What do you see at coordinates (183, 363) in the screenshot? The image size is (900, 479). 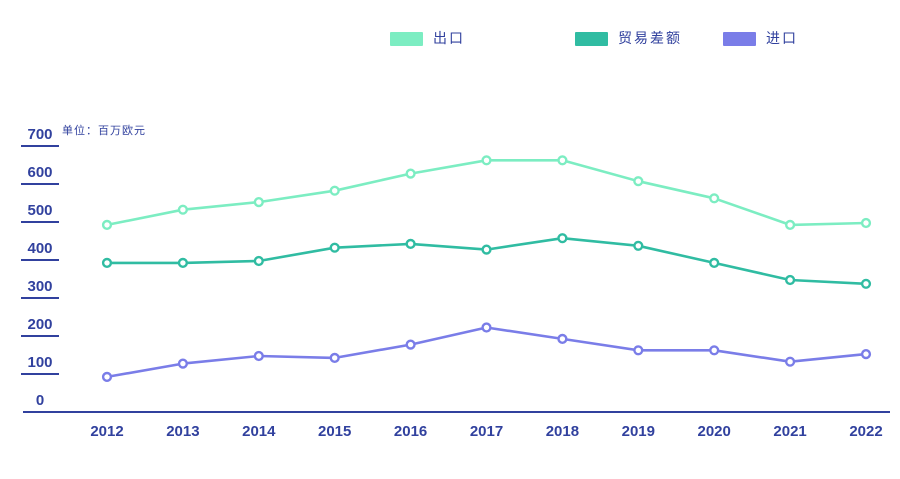 I see `imports-point-2013` at bounding box center [183, 363].